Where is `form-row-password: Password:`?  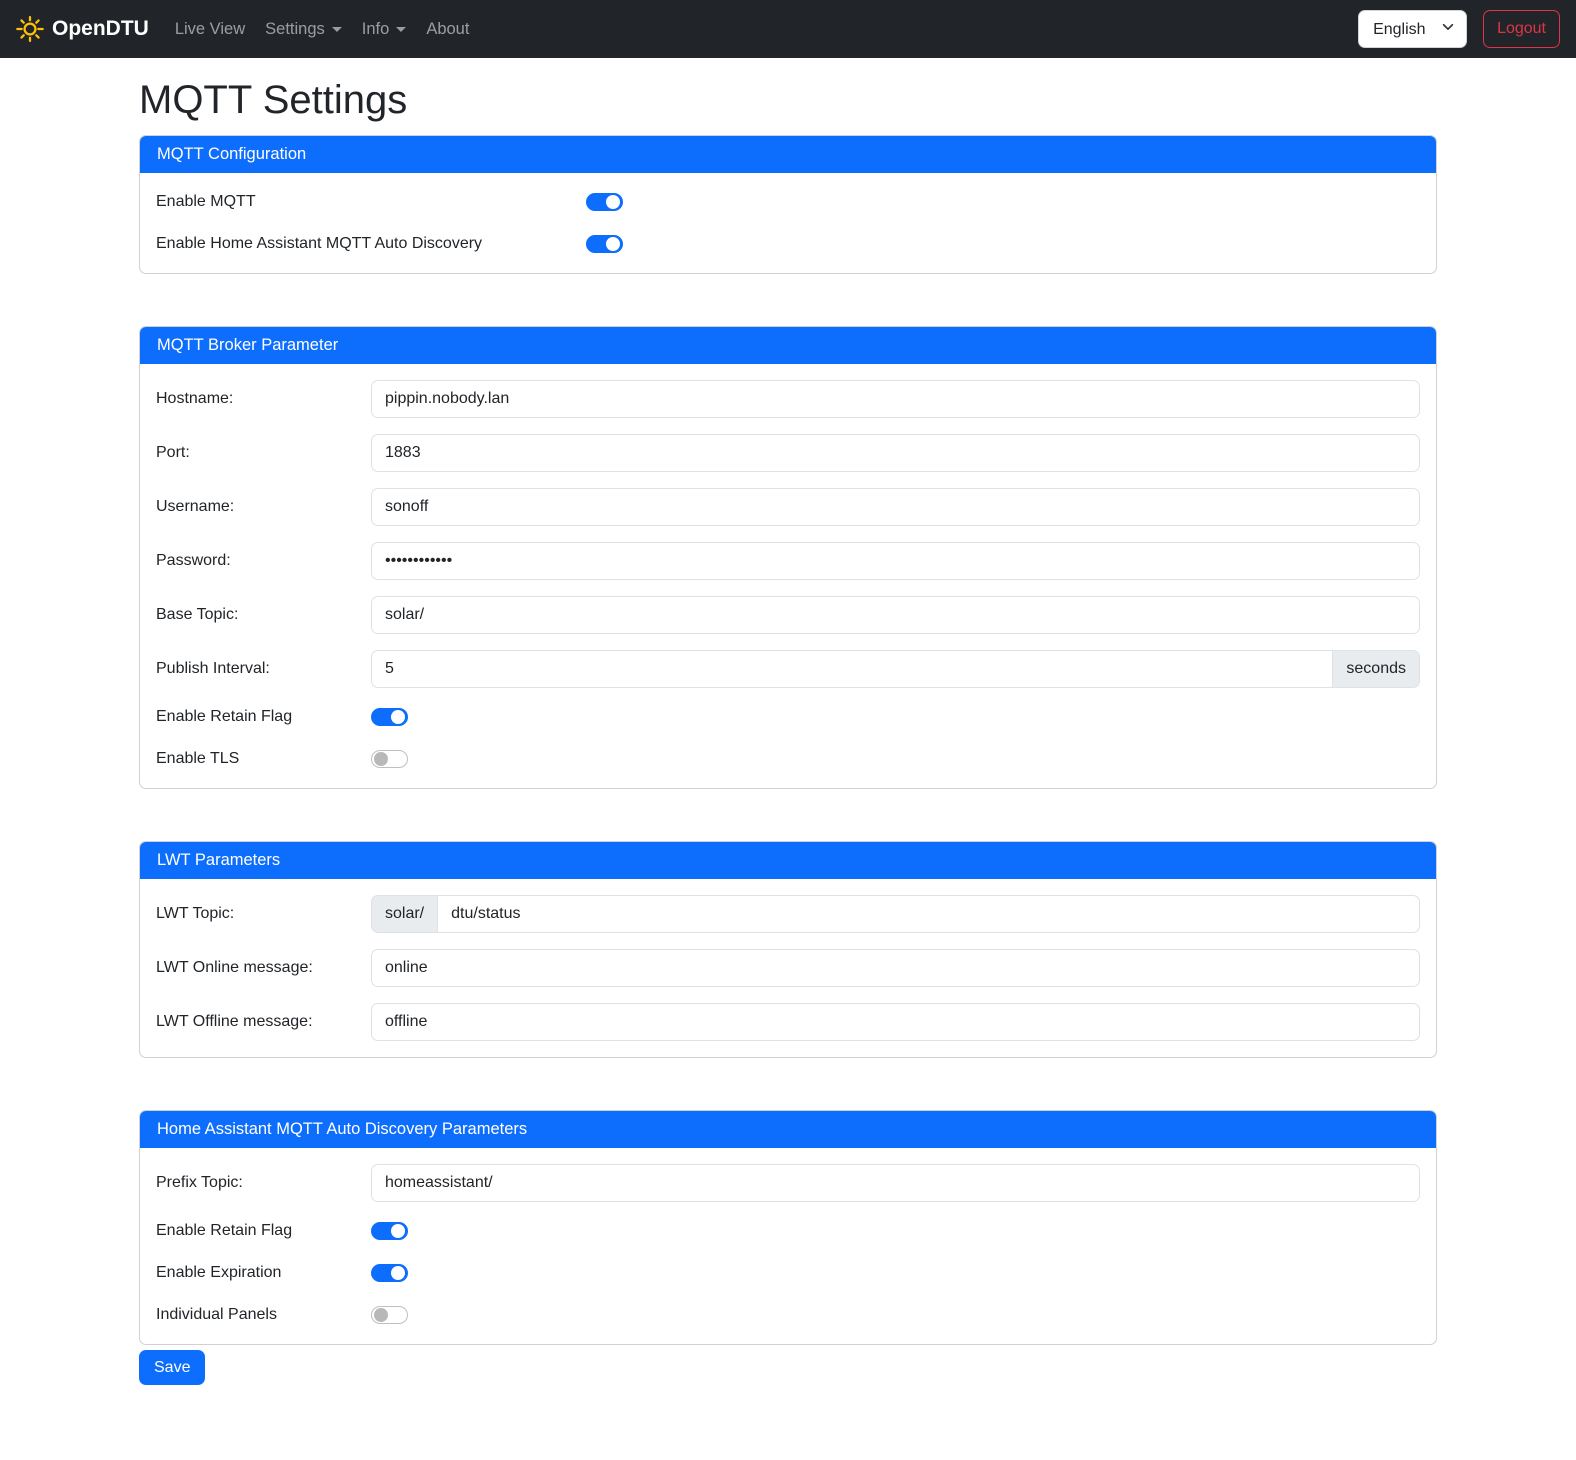 form-row-password: Password: is located at coordinates (788, 561).